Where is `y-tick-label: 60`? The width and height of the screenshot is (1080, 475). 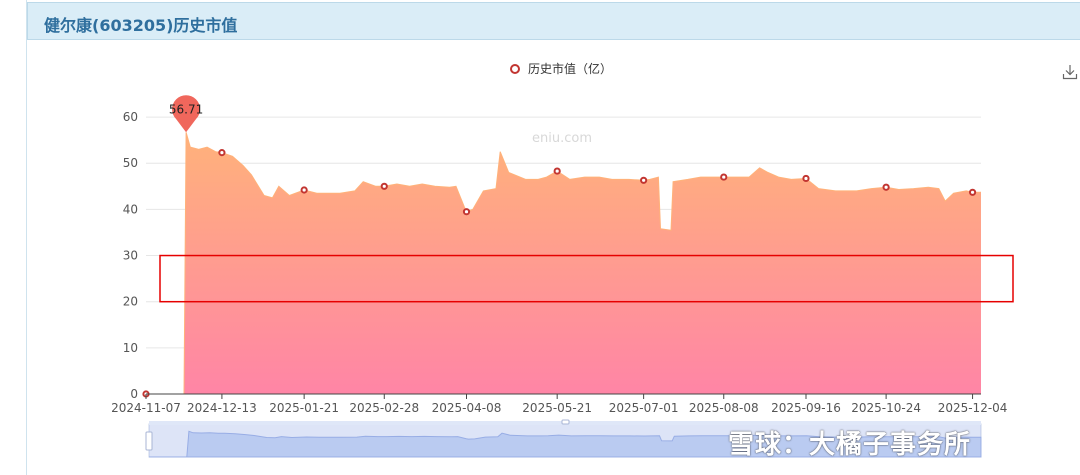
y-tick-label: 60 is located at coordinates (130, 117).